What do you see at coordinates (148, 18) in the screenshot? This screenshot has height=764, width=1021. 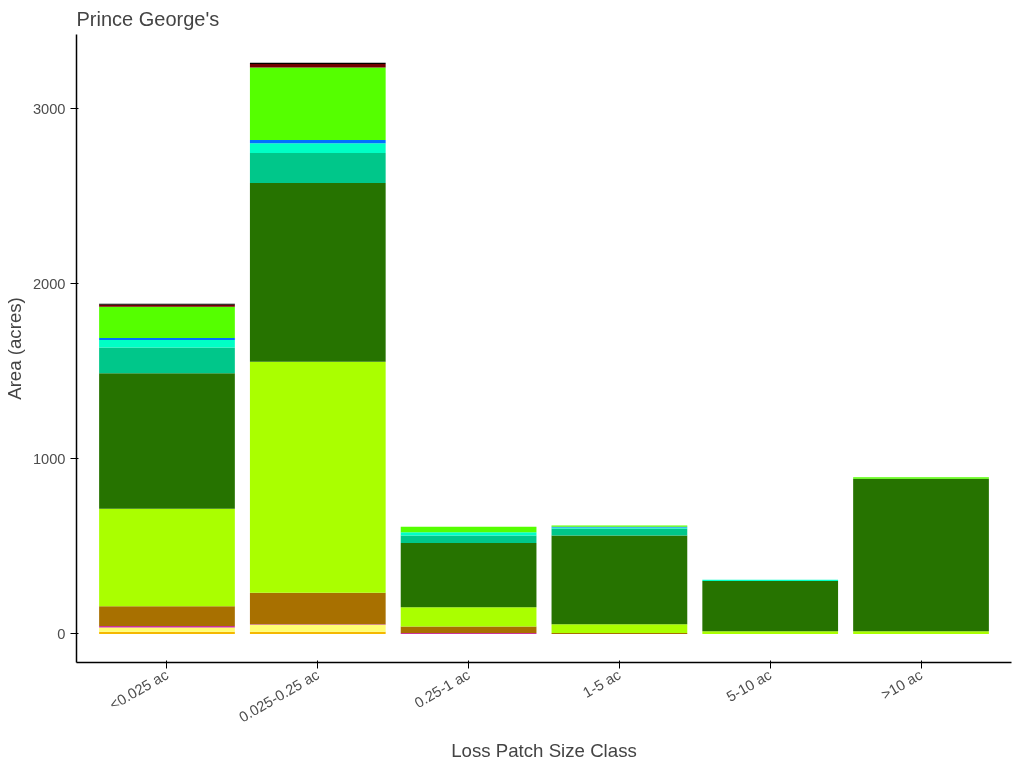 I see `chart-title: Prince George's` at bounding box center [148, 18].